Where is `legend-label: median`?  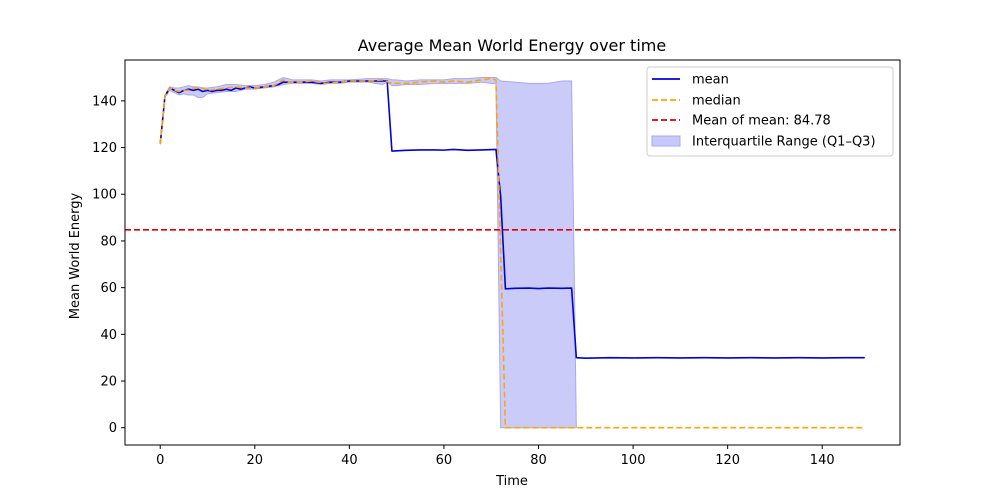
legend-label: median is located at coordinates (716, 101).